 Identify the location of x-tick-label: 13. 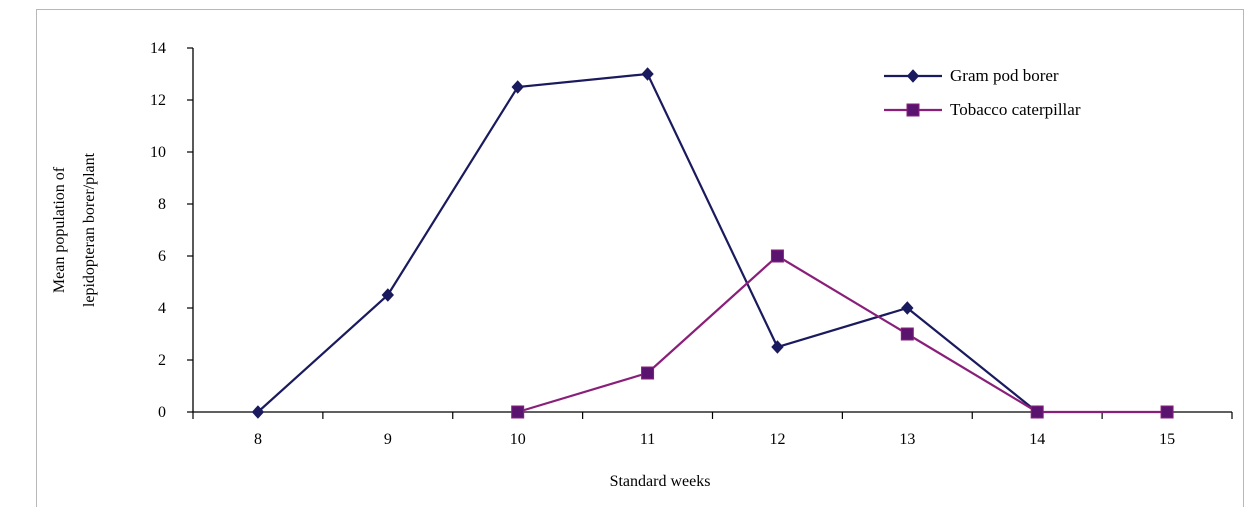
(907, 439).